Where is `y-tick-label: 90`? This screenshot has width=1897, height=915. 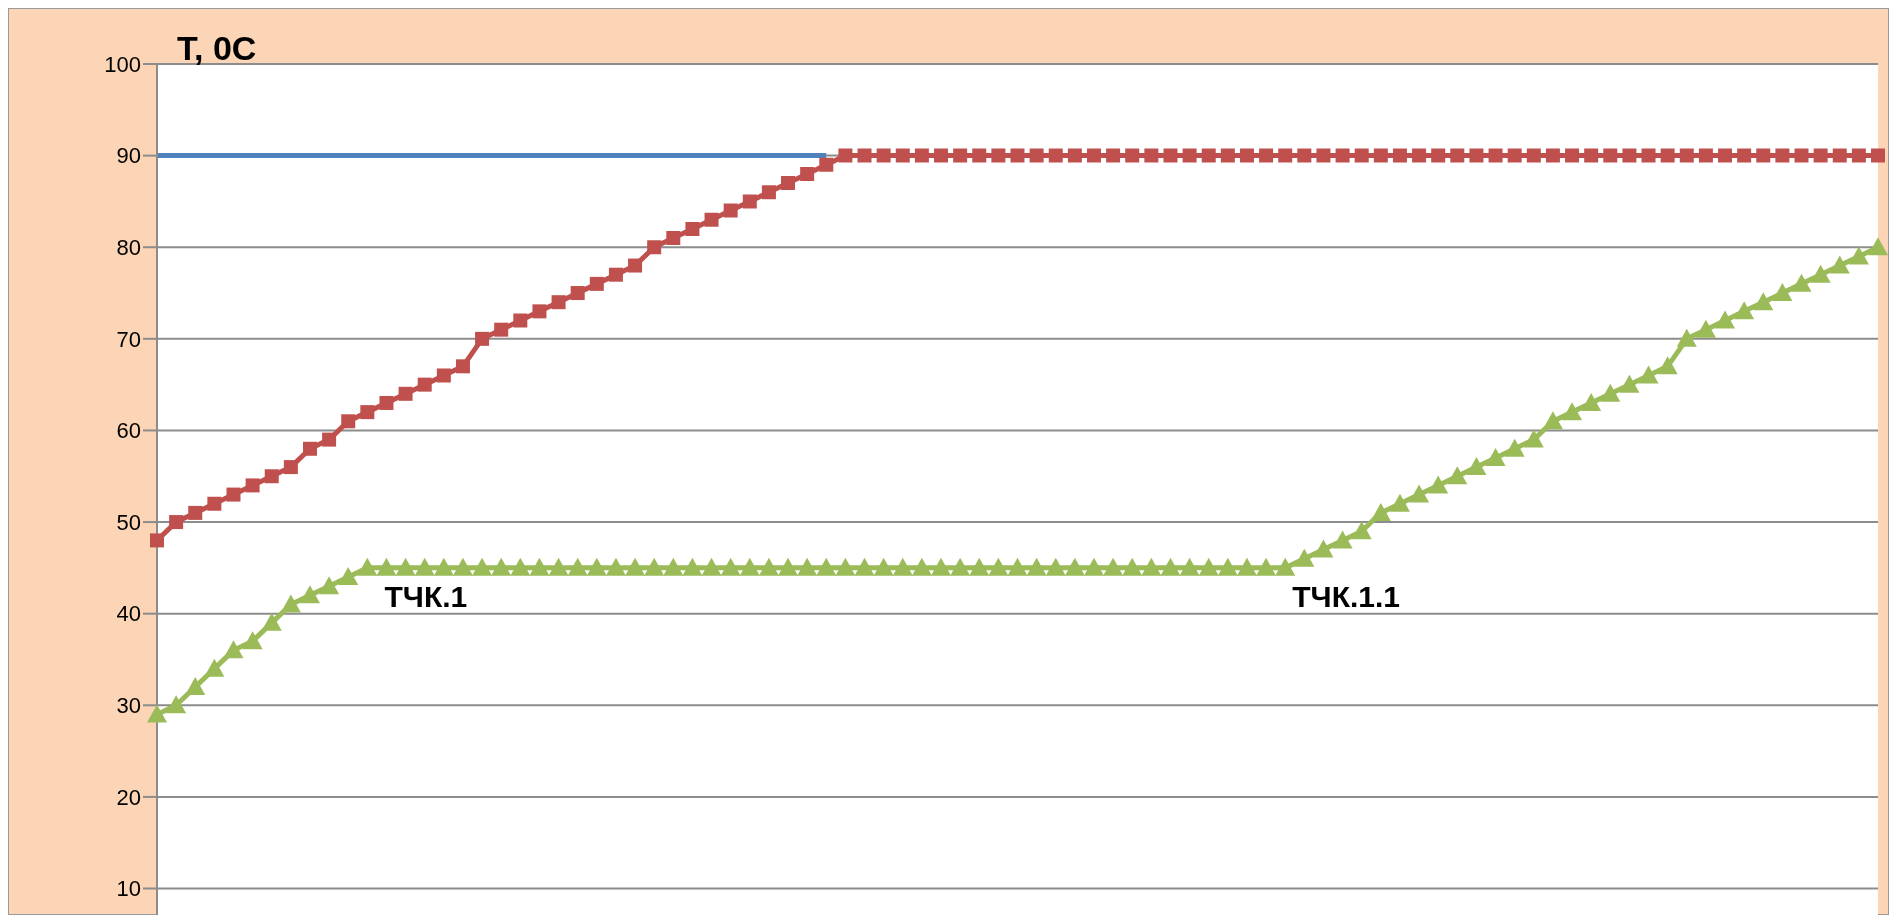 y-tick-label: 90 is located at coordinates (128, 156).